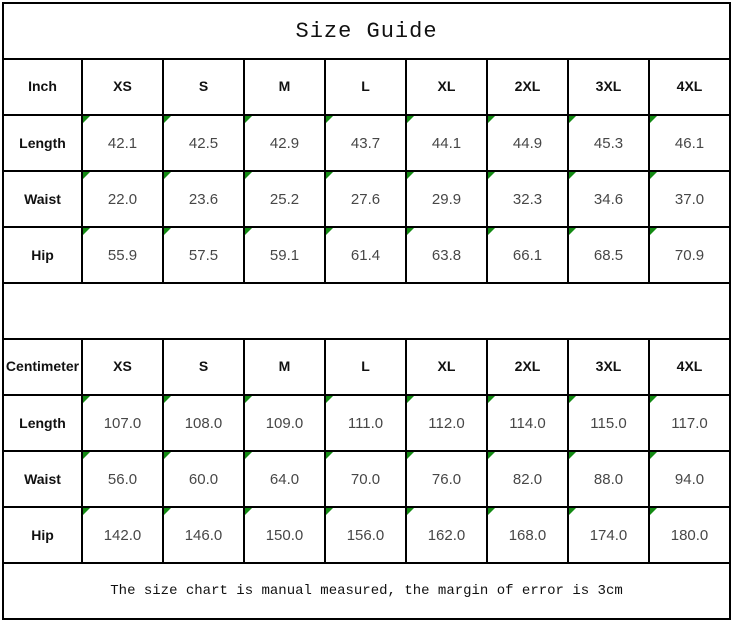 This screenshot has height=620, width=731. I want to click on measurement-cell: 94.0, so click(689, 479).